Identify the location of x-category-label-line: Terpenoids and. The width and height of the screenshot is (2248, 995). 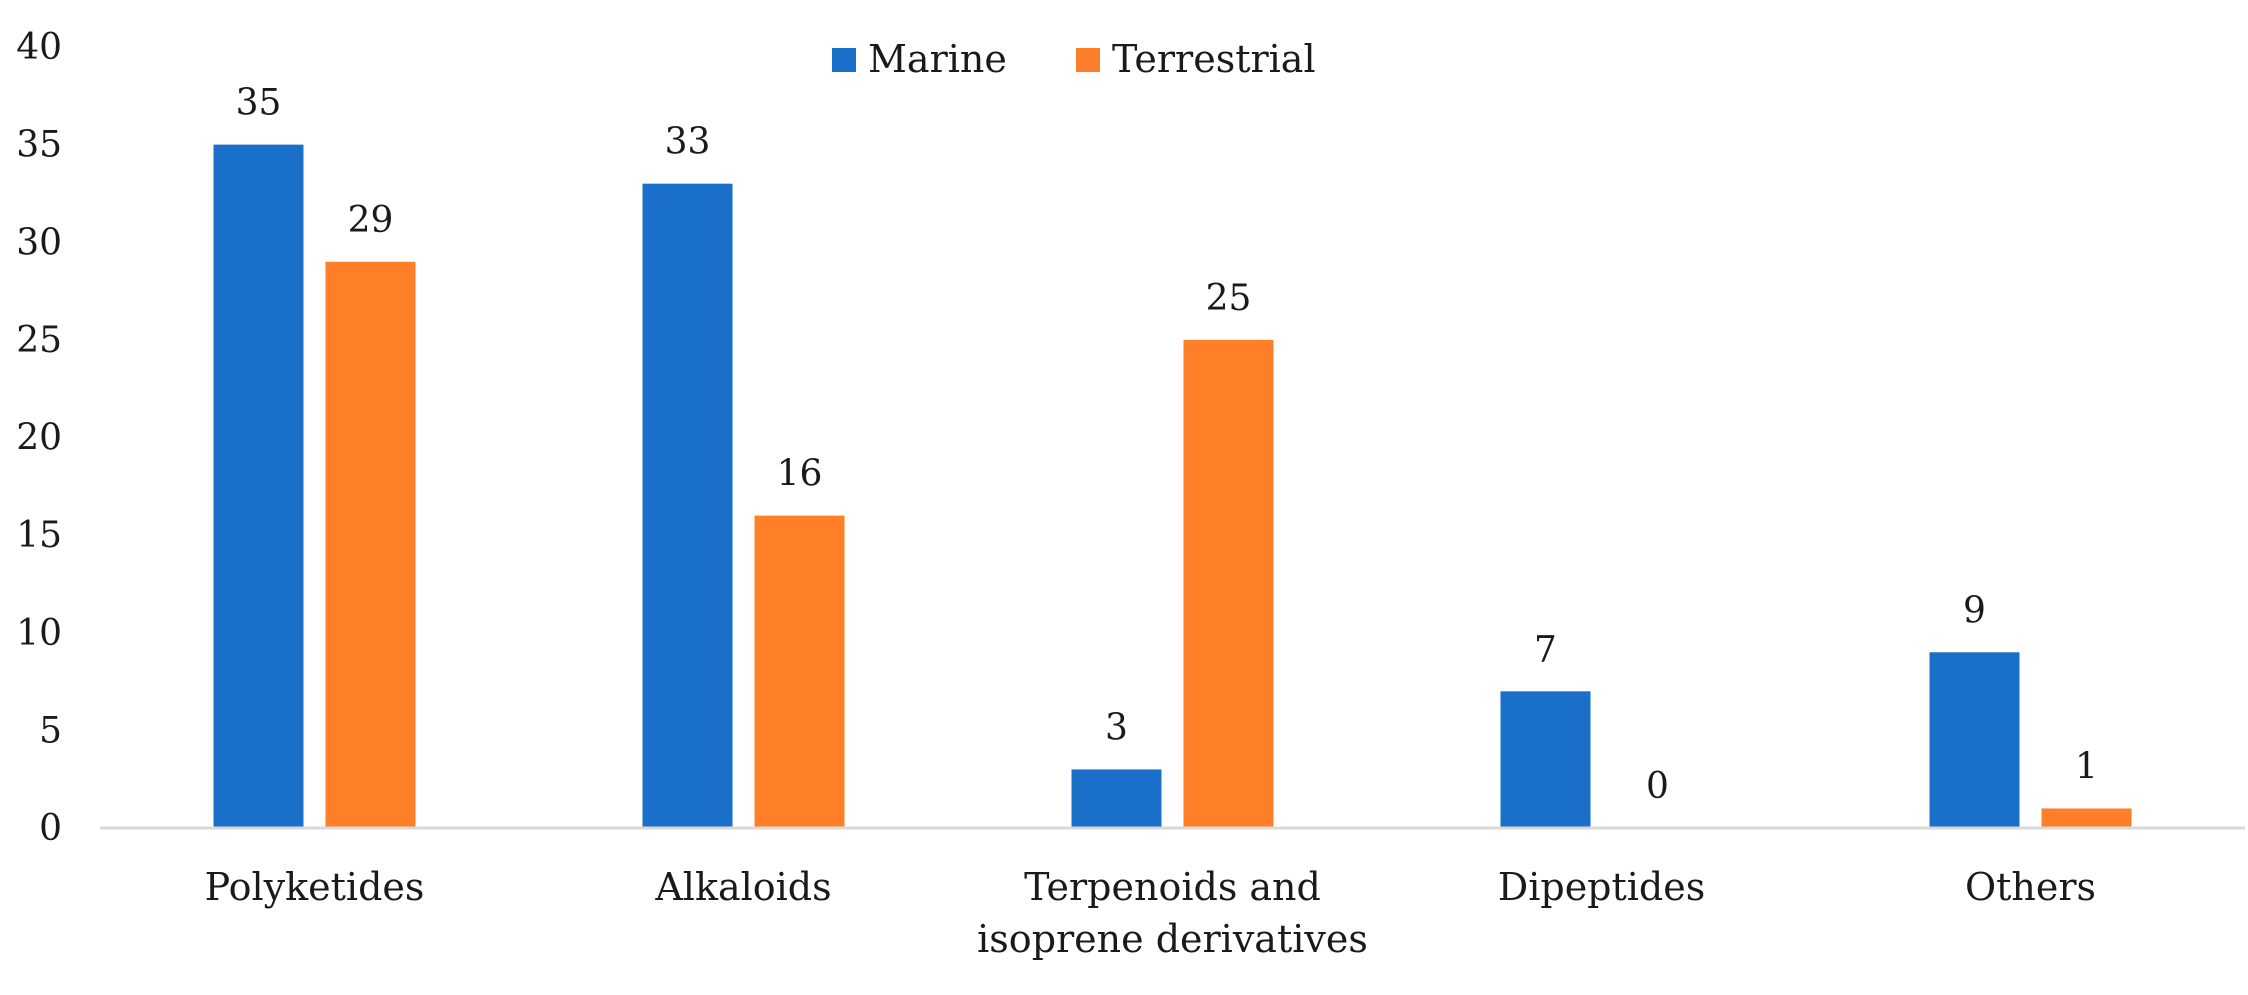
(1172, 887).